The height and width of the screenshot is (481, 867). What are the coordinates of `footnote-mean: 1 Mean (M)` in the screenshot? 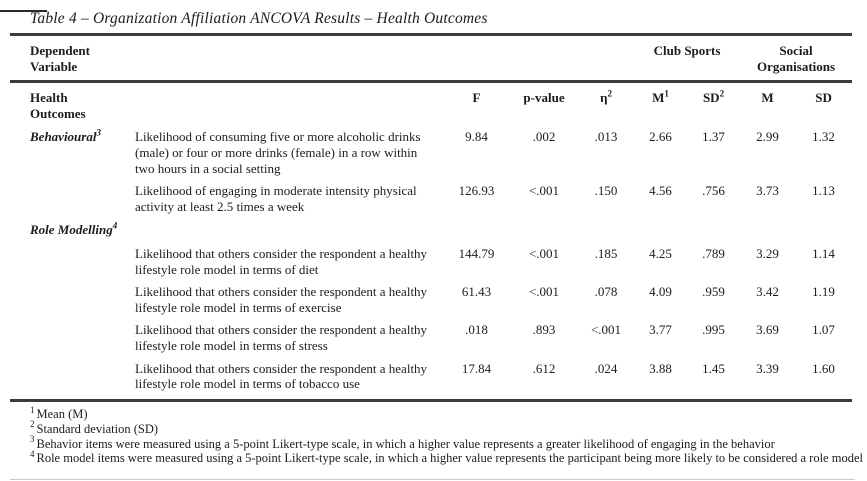 It's located at (448, 413).